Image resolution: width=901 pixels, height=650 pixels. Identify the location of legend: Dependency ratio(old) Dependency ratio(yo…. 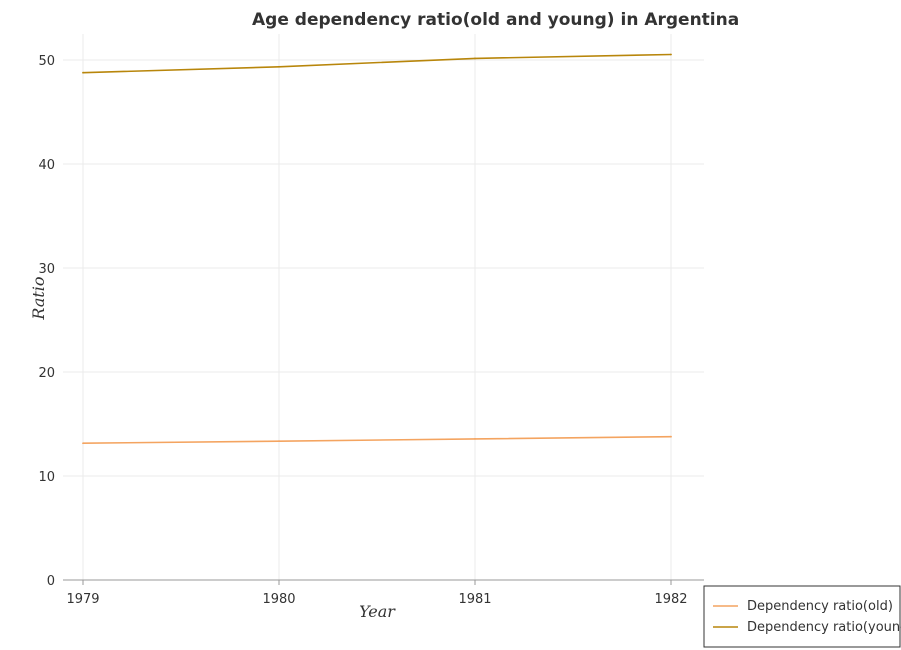
(802, 616).